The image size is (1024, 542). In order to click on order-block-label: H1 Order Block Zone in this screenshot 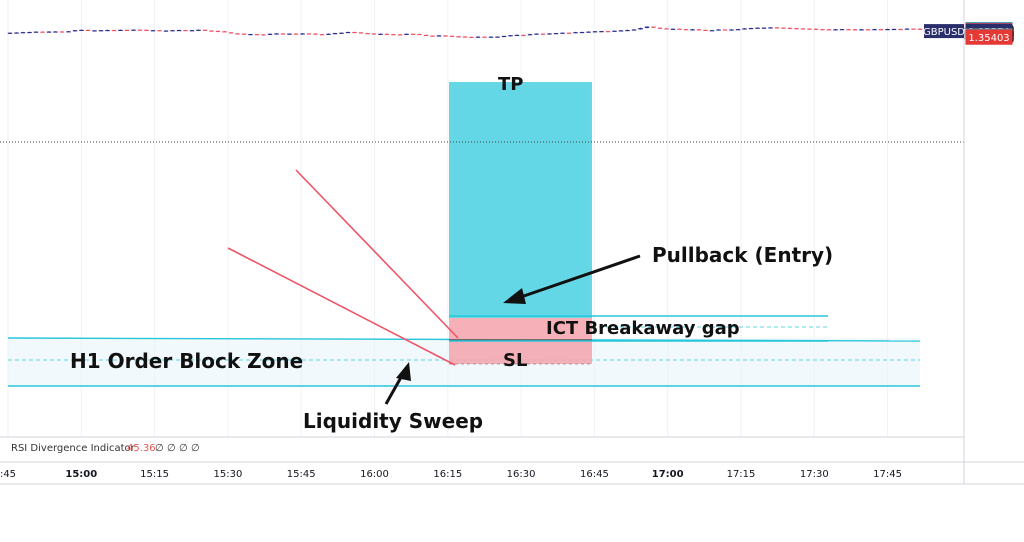, I will do `click(186, 361)`.